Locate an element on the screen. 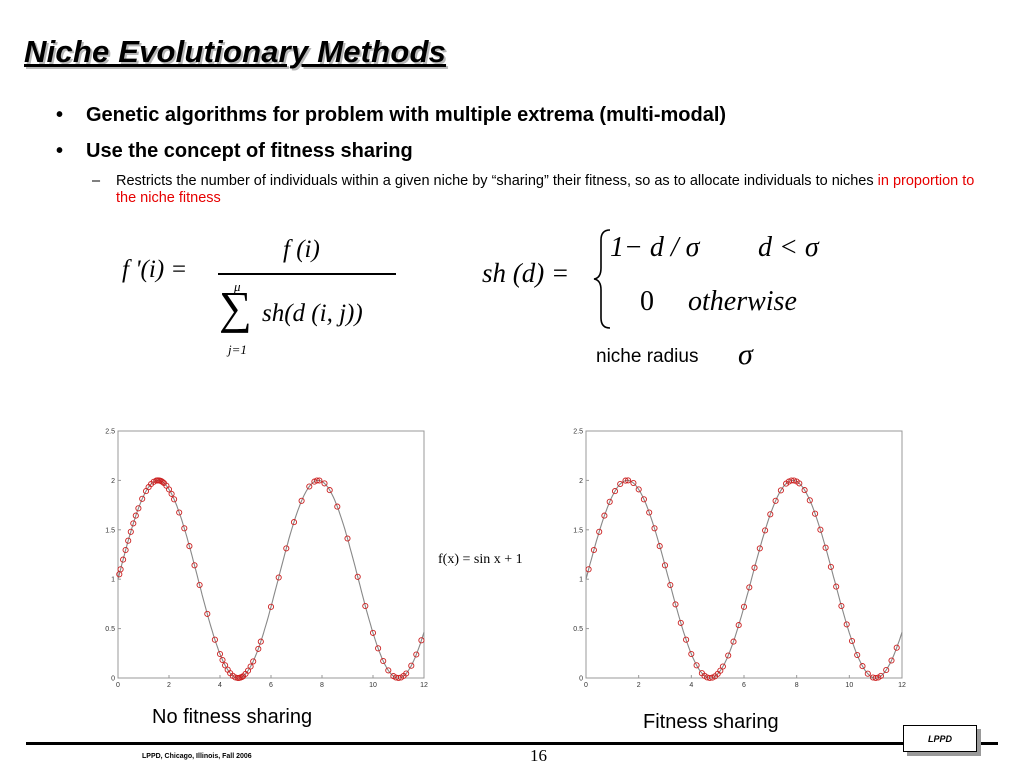 This screenshot has height=768, width=1024. x-tick-label: 2 is located at coordinates (639, 685).